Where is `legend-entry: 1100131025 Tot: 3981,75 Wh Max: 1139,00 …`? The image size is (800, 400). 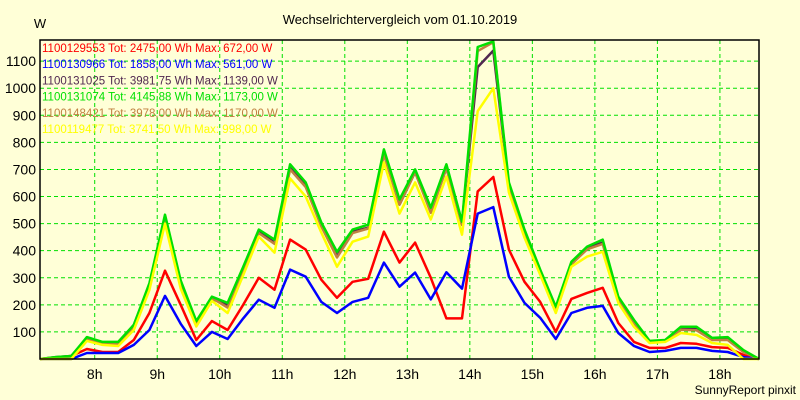 legend-entry: 1100131025 Tot: 3981,75 Wh Max: 1139,00 … is located at coordinates (160, 81).